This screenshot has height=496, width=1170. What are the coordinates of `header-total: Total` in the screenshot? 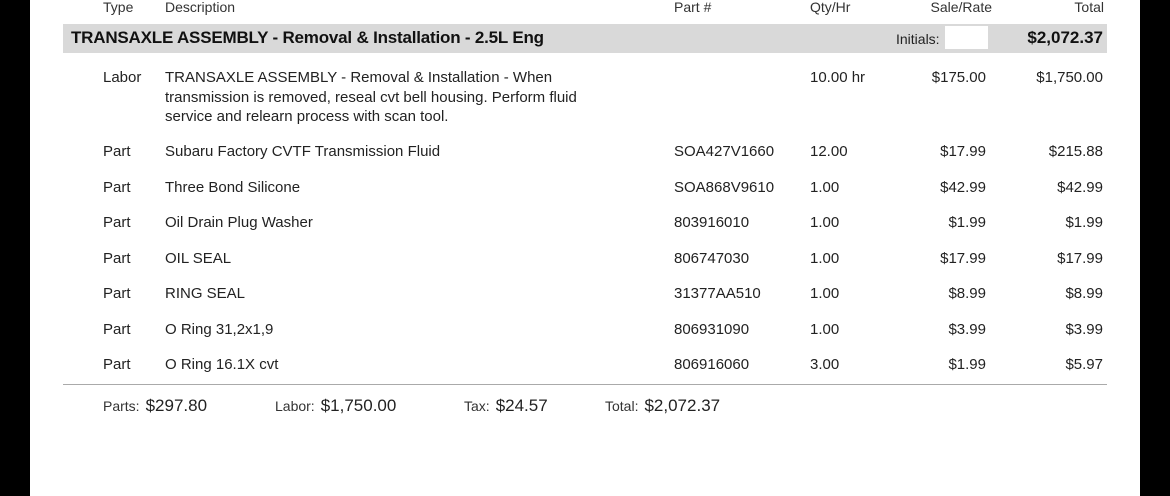 It's located at (1089, 7).